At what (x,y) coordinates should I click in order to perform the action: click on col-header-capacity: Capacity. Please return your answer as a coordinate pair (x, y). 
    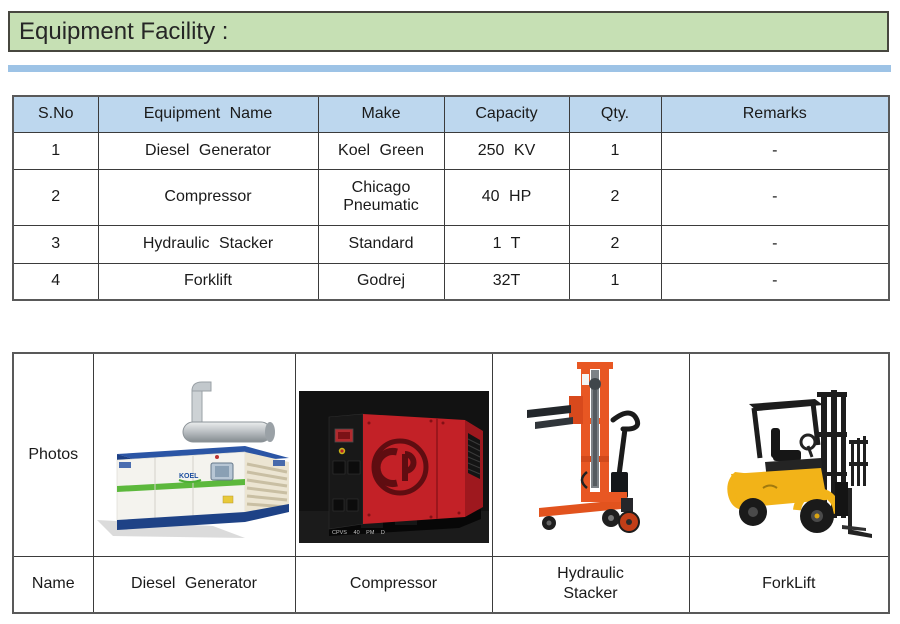
    Looking at the image, I should click on (506, 114).